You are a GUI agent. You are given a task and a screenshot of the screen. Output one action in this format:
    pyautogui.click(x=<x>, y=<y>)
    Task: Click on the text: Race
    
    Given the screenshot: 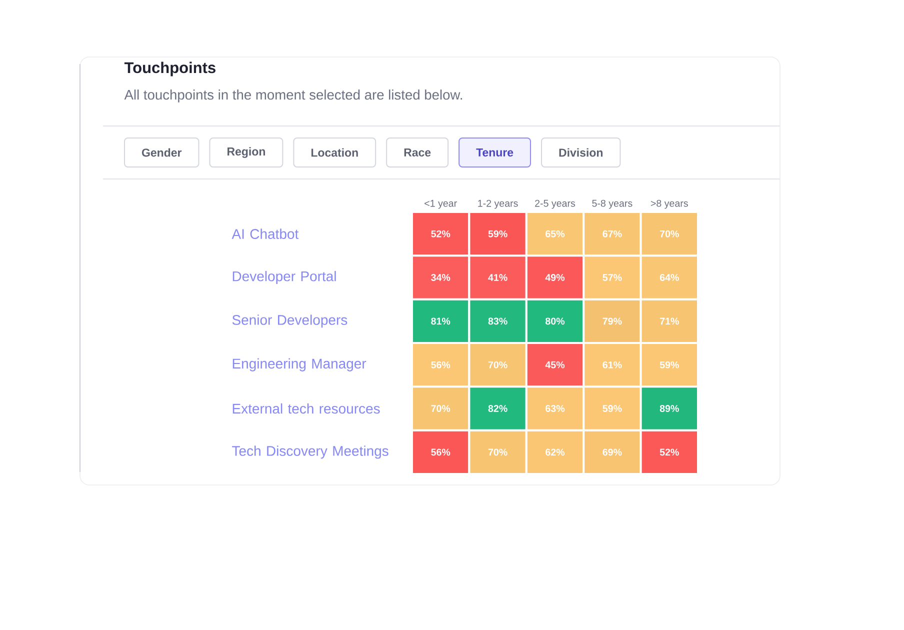 What is the action you would take?
    pyautogui.click(x=417, y=152)
    